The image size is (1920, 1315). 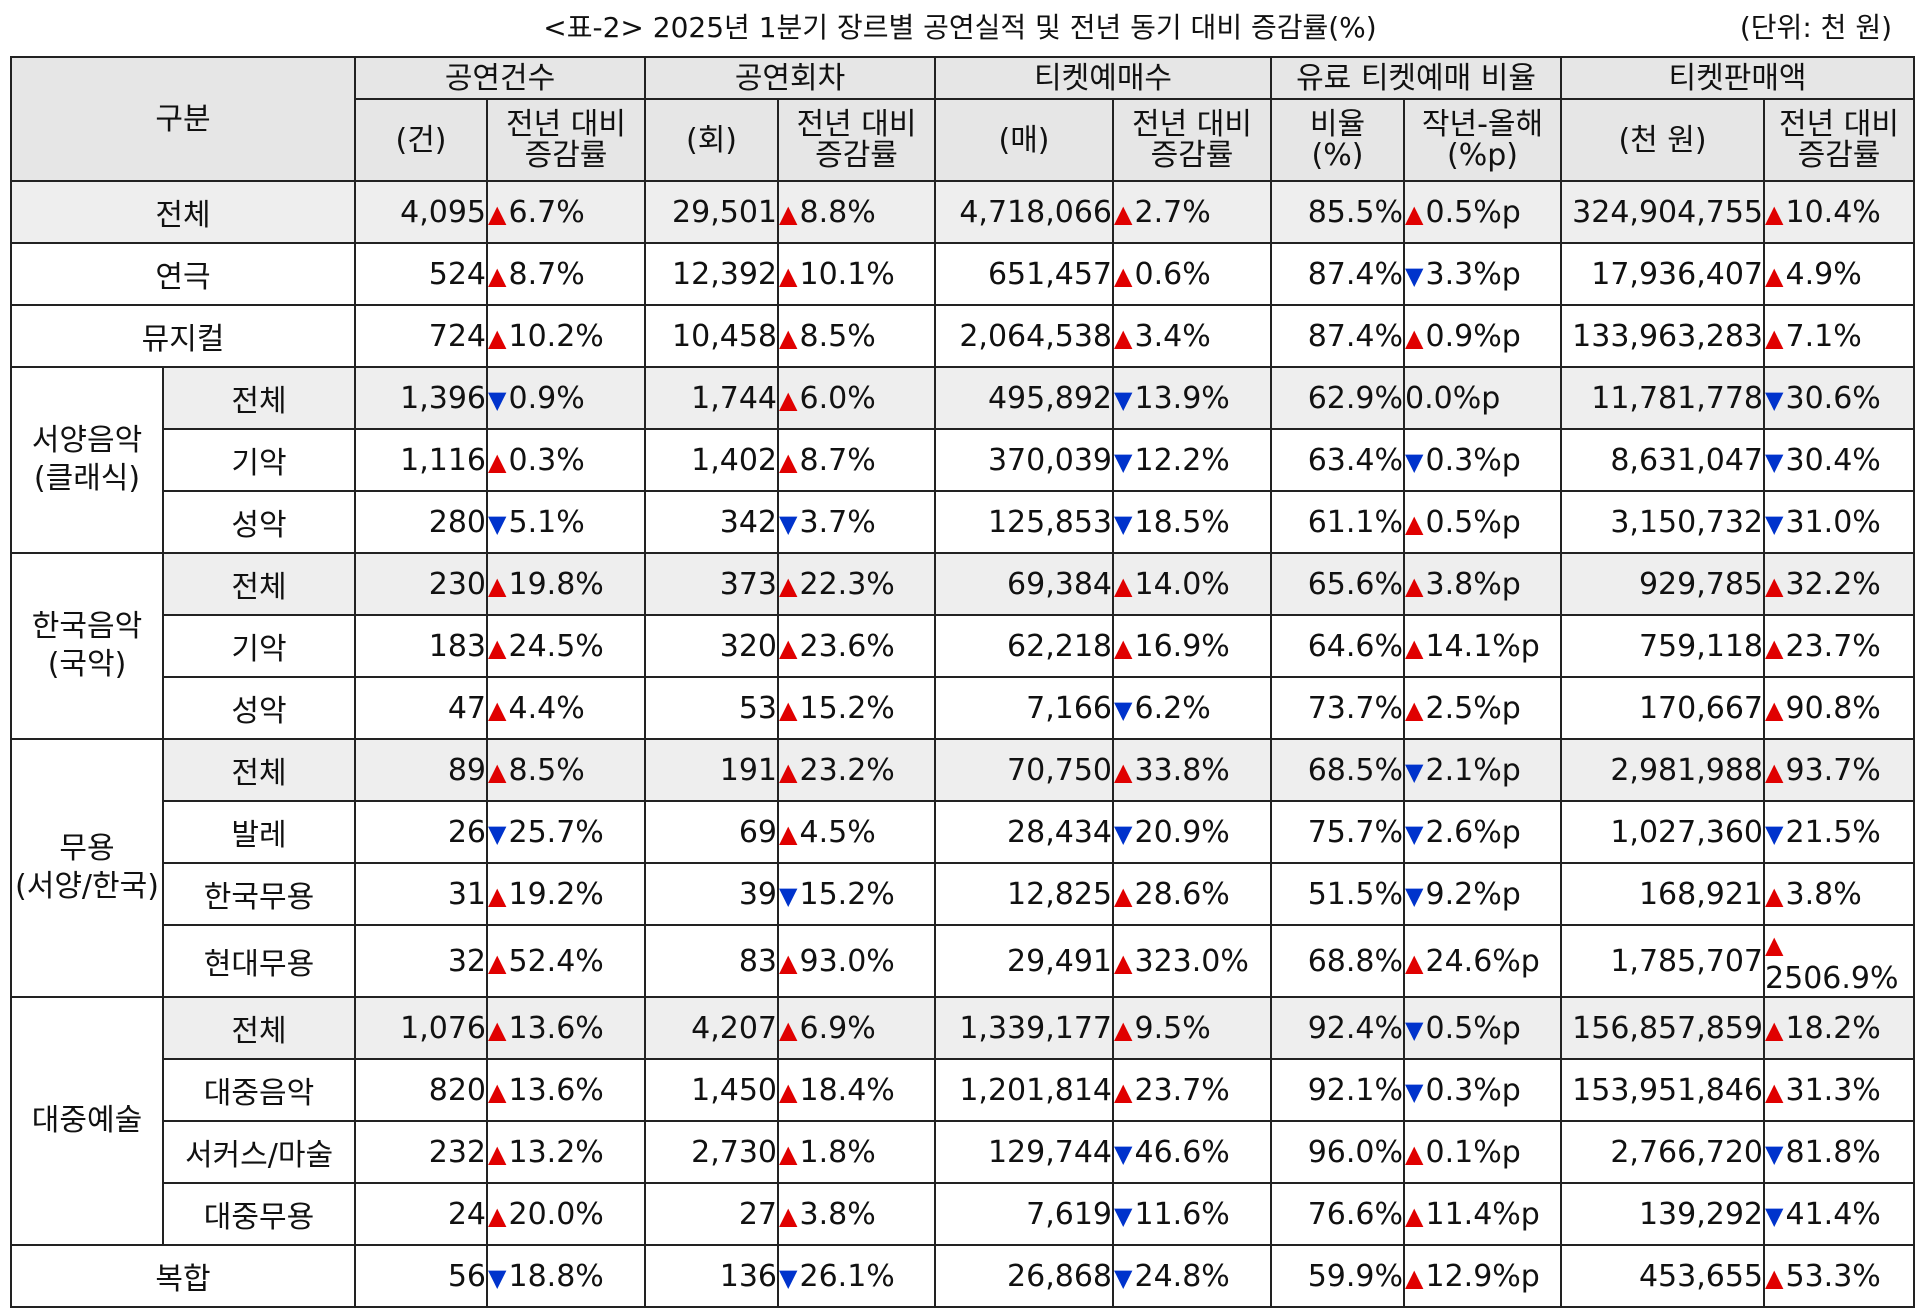 I want to click on value-cell: 29,501, so click(x=712, y=212).